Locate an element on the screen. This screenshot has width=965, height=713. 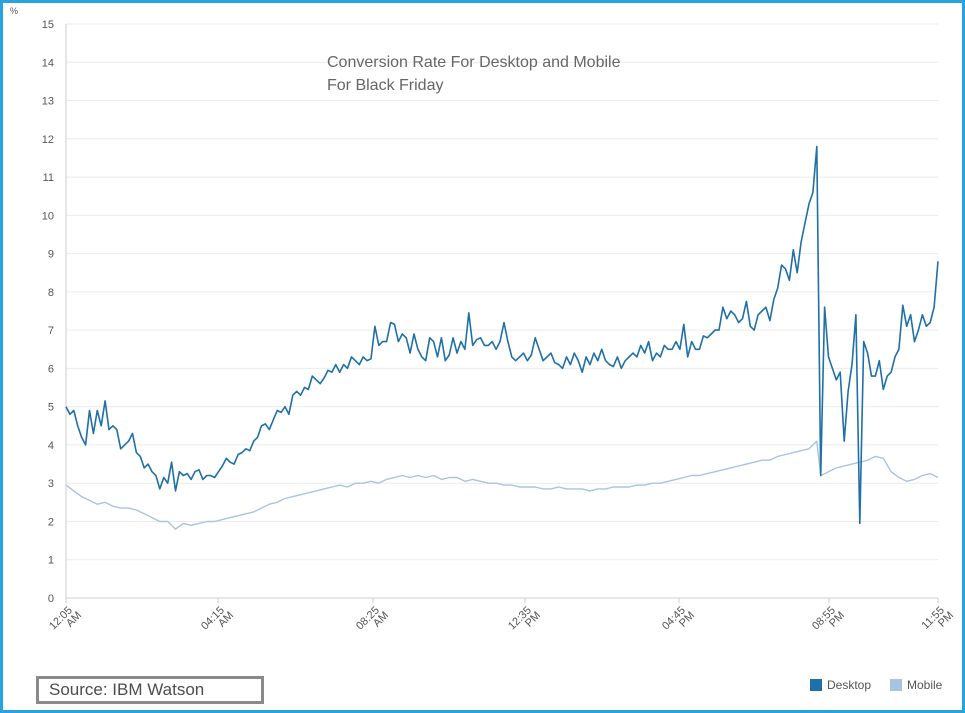
y-axis-unit: % is located at coordinates (14, 11).